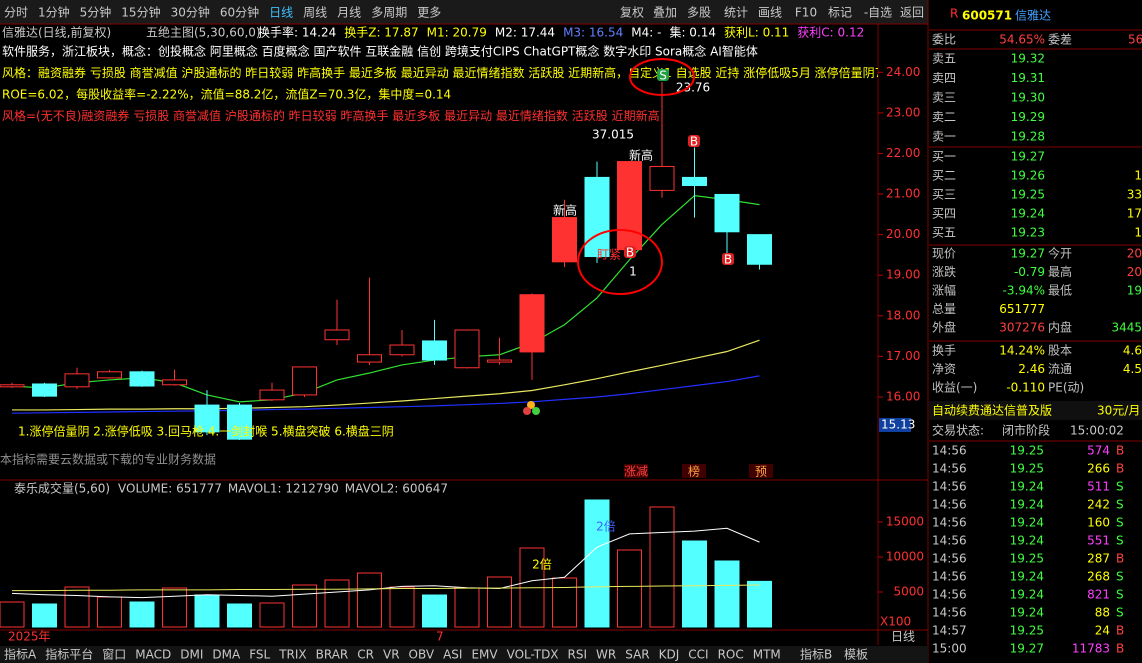 This screenshot has width=1142, height=663. Describe the element at coordinates (637, 655) in the screenshot. I see `indicator-tab: SAR` at that location.